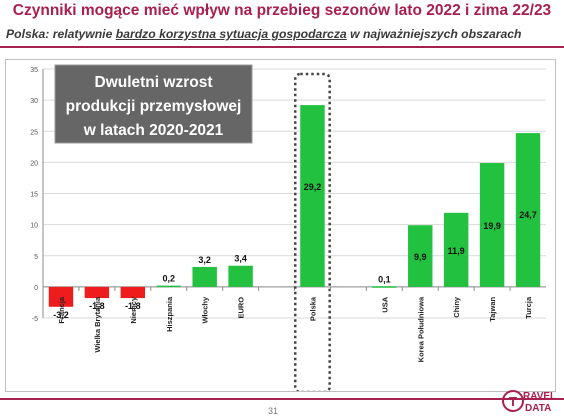 The image size is (564, 416). I want to click on data-label: 19,9, so click(492, 226).